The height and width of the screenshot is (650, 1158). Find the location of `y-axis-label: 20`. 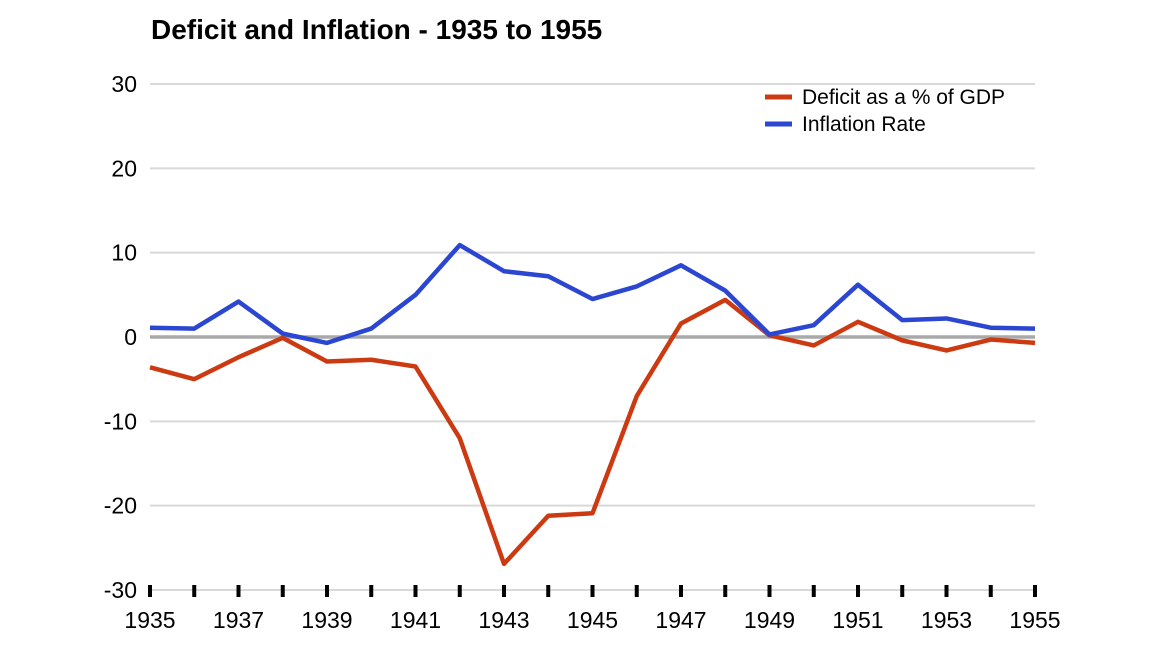

y-axis-label: 20 is located at coordinates (124, 168).